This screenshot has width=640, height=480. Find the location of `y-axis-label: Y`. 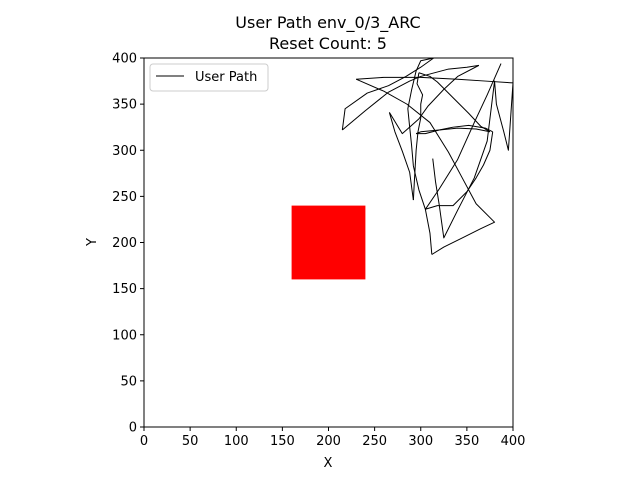

y-axis-label: Y is located at coordinates (92, 242).